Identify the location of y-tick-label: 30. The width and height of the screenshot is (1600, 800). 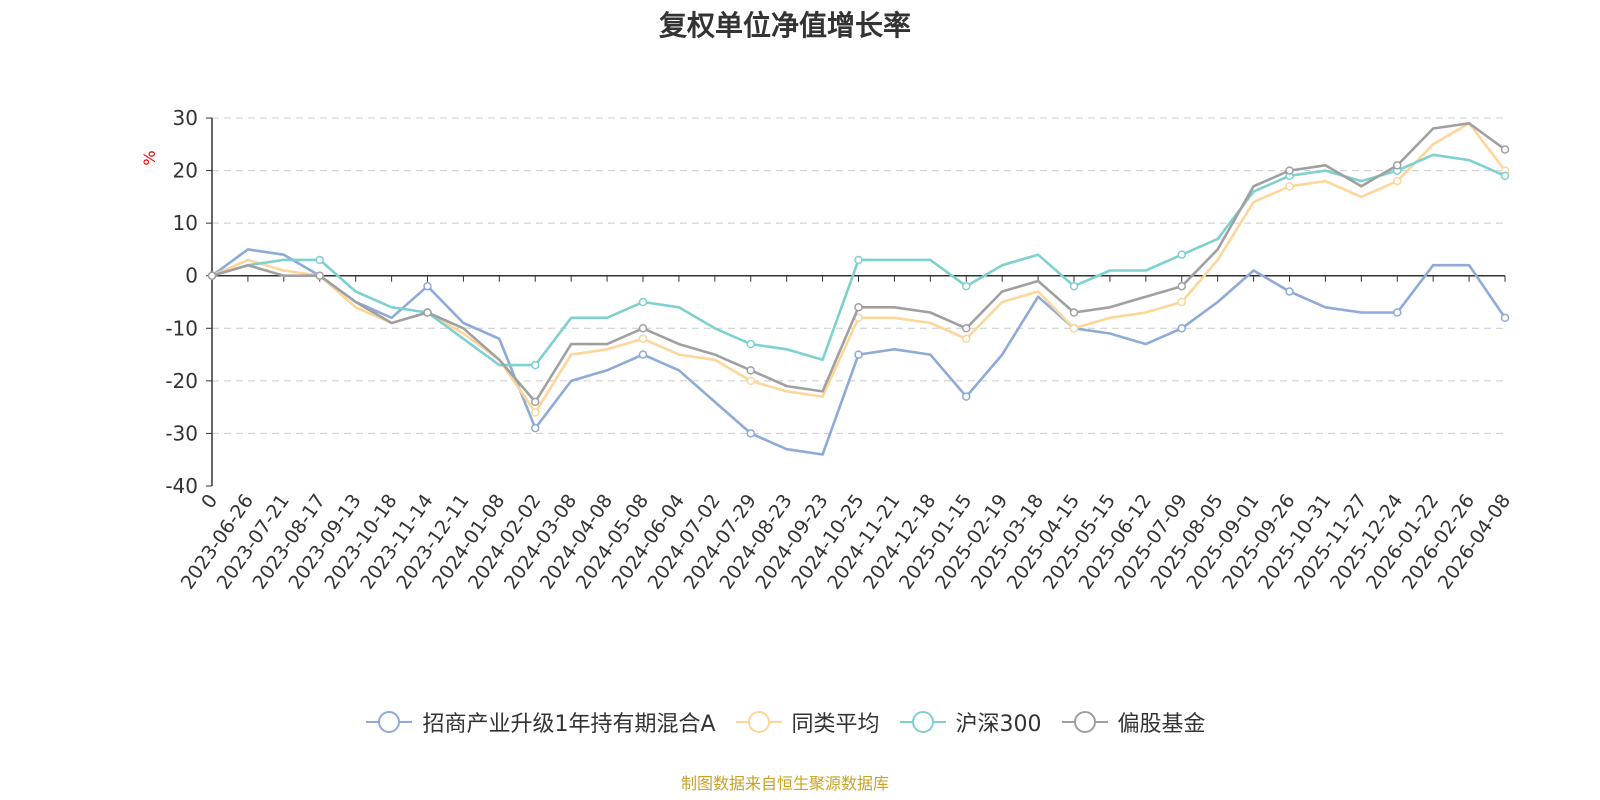
(185, 118).